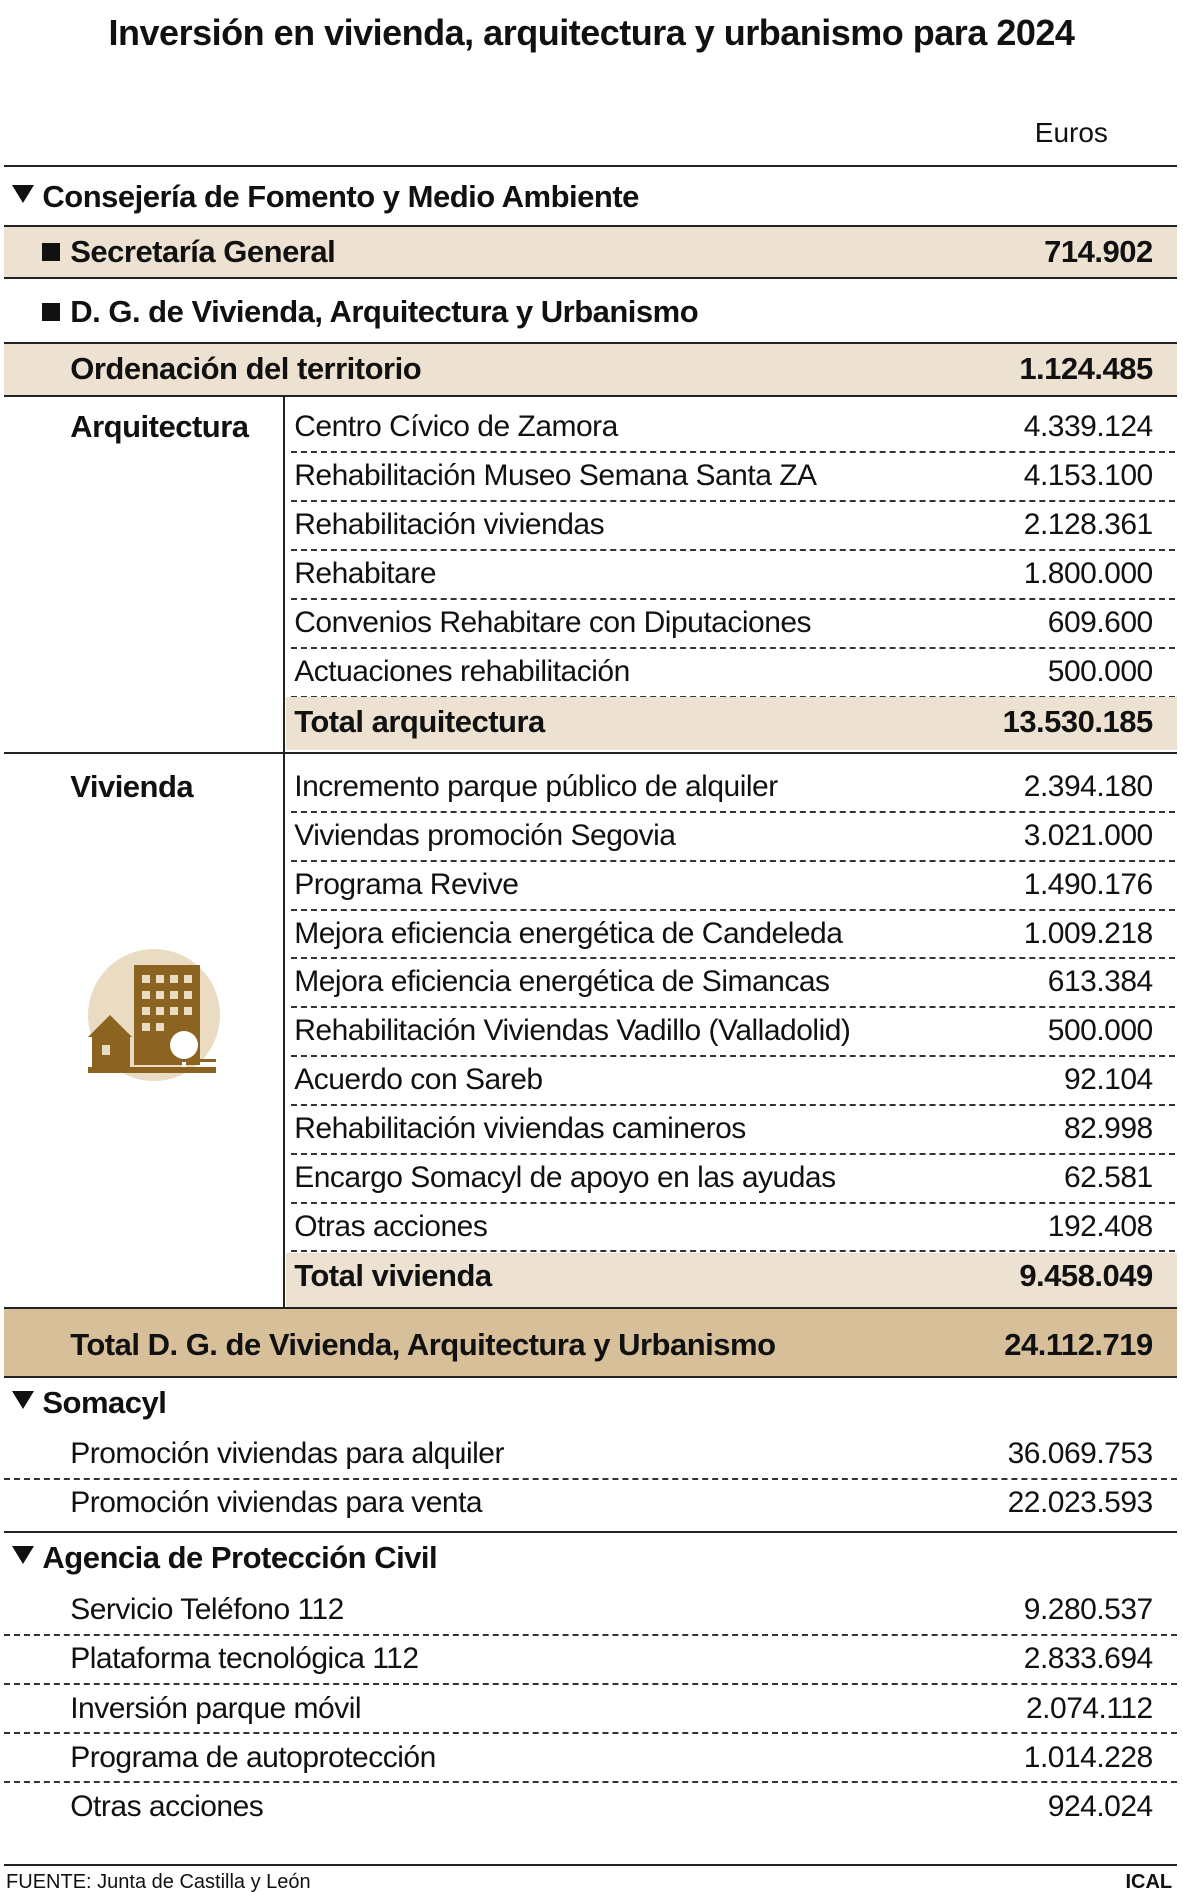 This screenshot has height=1892, width=1183. Describe the element at coordinates (1080, 1454) in the screenshot. I see `row-value: 36.069.753` at that location.